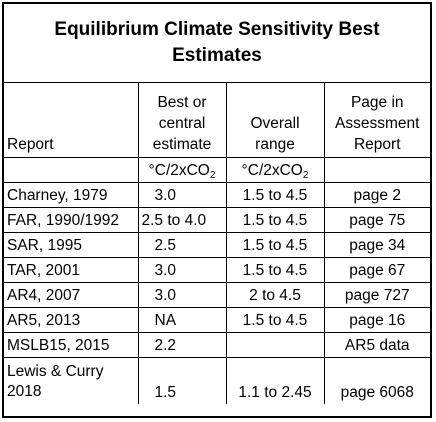 The image size is (436, 422). I want to click on header-report: Report, so click(71, 120).